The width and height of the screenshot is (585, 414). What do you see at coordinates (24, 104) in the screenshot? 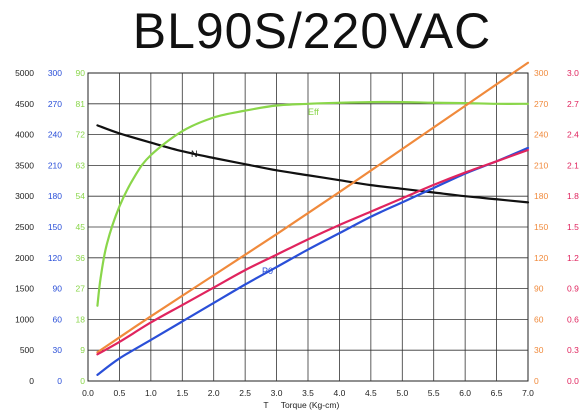
I see `speed-axis-tick-label: 4500` at bounding box center [24, 104].